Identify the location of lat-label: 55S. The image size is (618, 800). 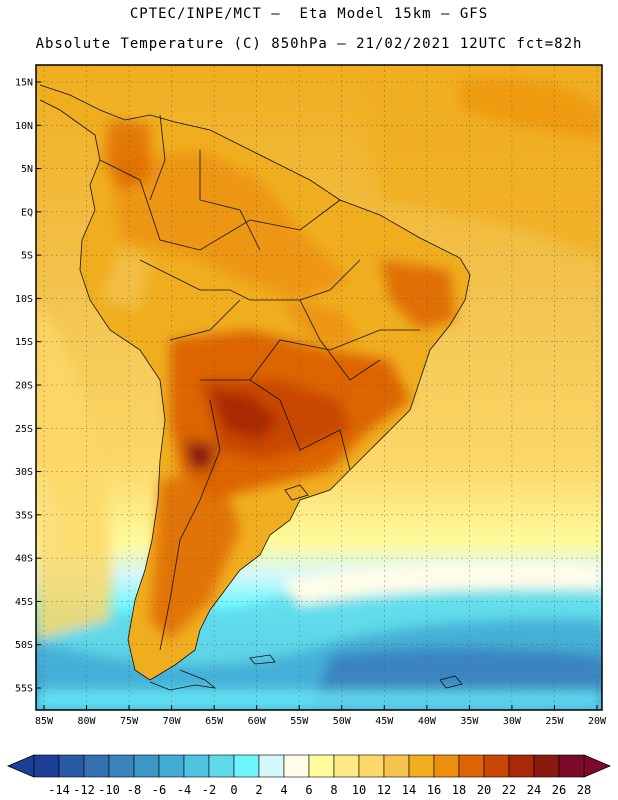
(24, 689).